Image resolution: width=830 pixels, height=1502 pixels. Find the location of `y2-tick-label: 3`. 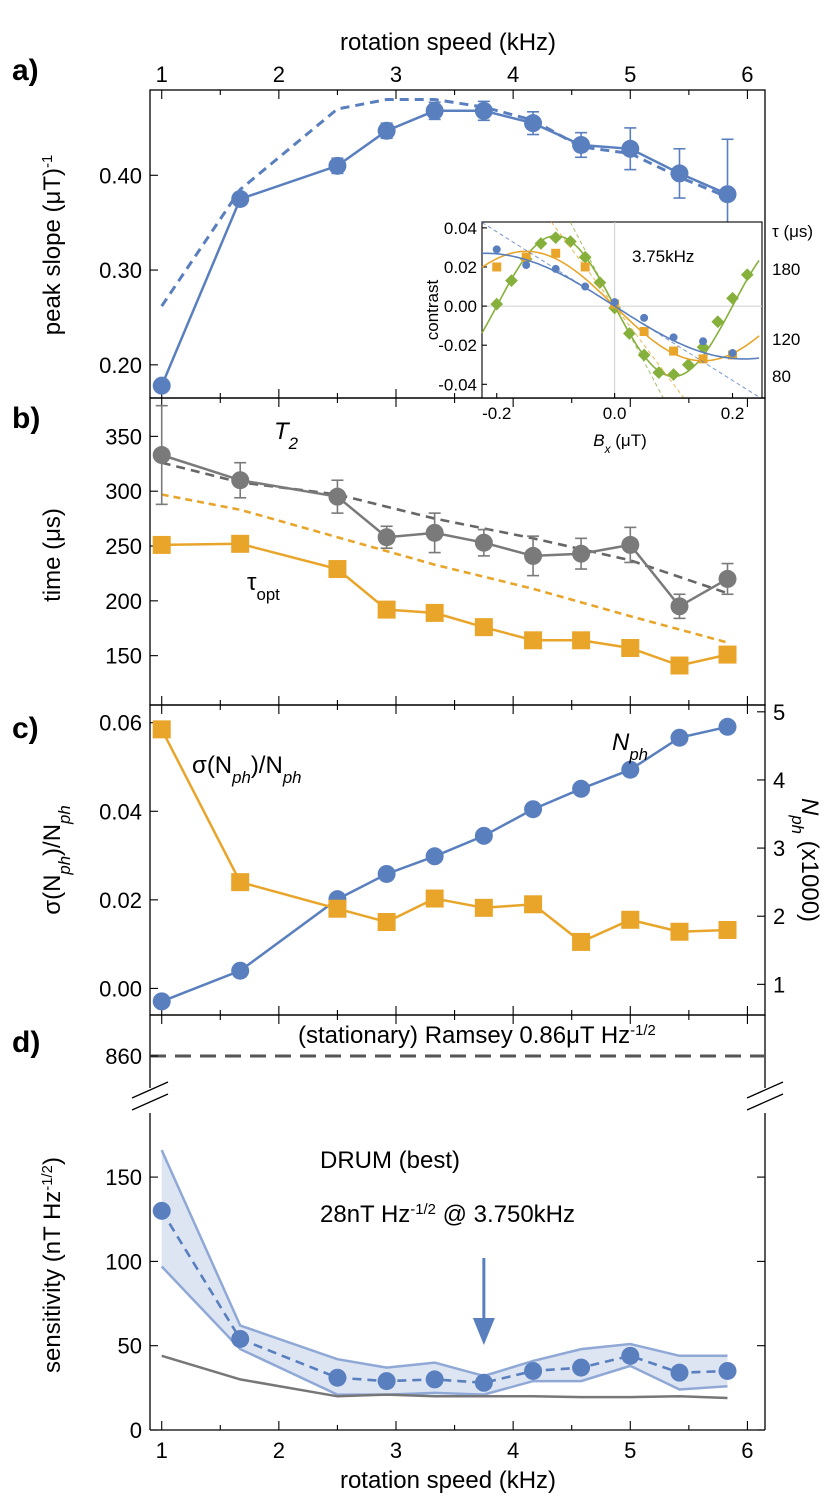

y2-tick-label: 3 is located at coordinates (779, 848).